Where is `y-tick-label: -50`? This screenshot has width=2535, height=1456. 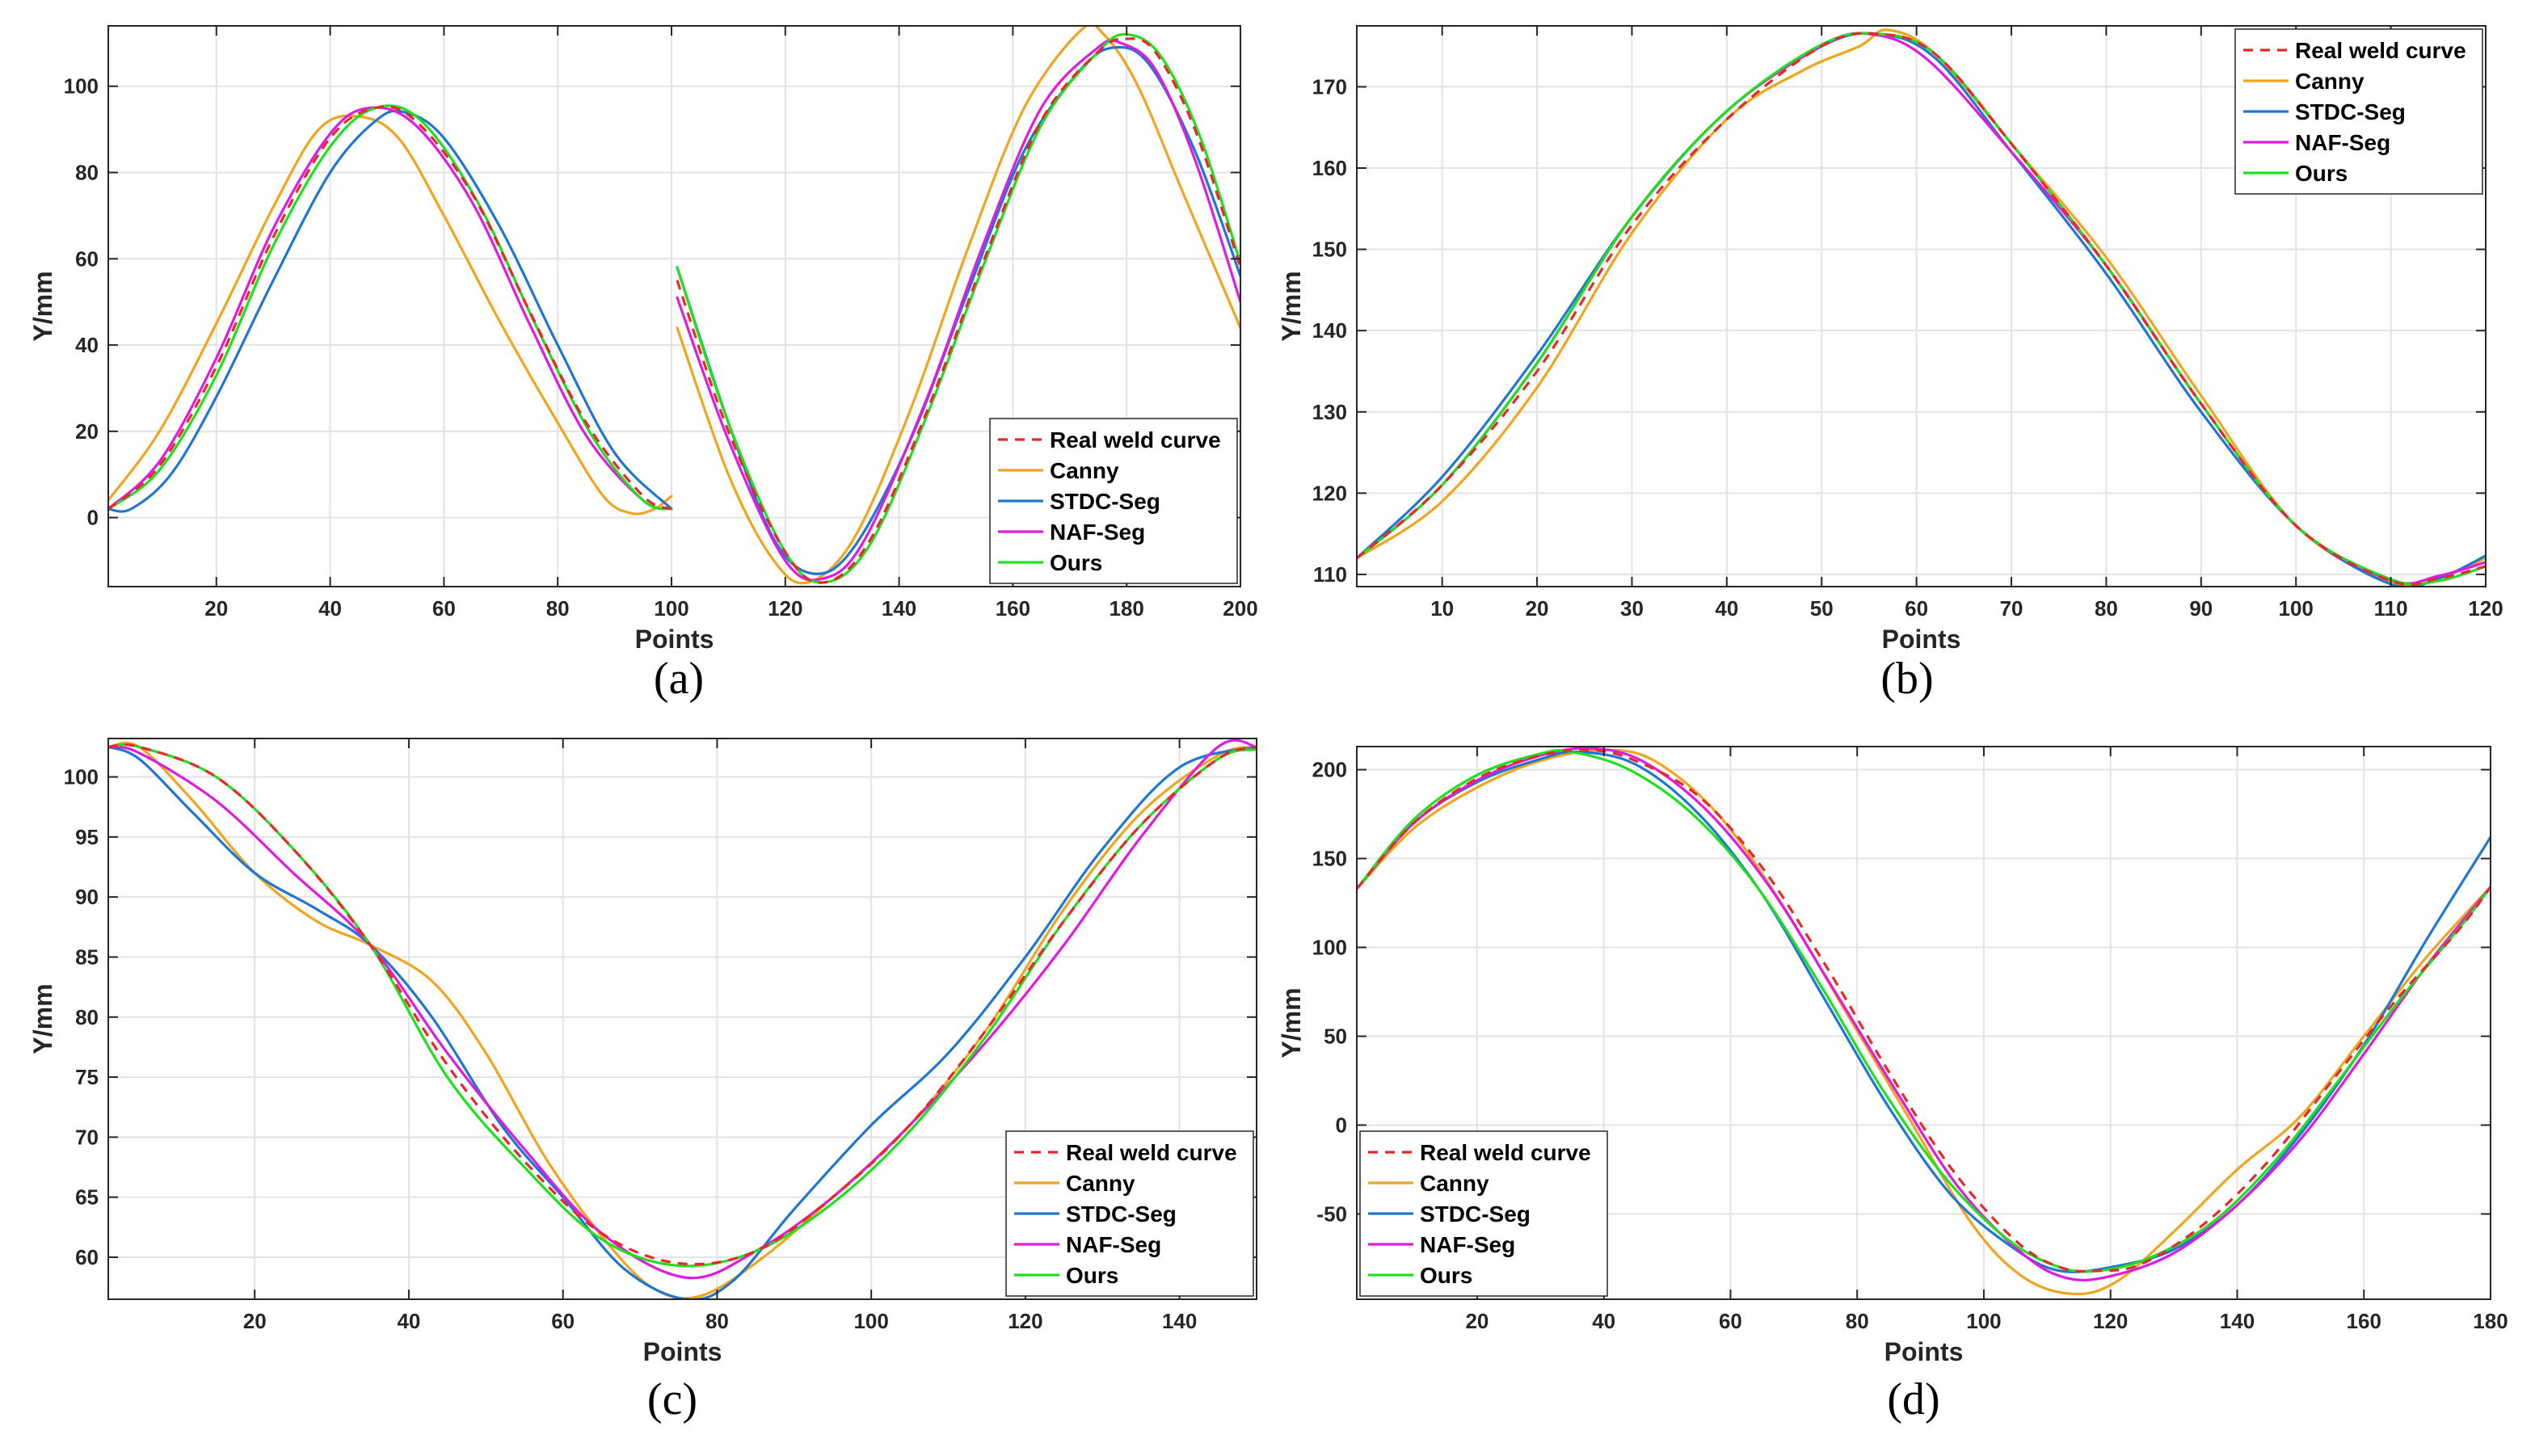 y-tick-label: -50 is located at coordinates (1331, 1213).